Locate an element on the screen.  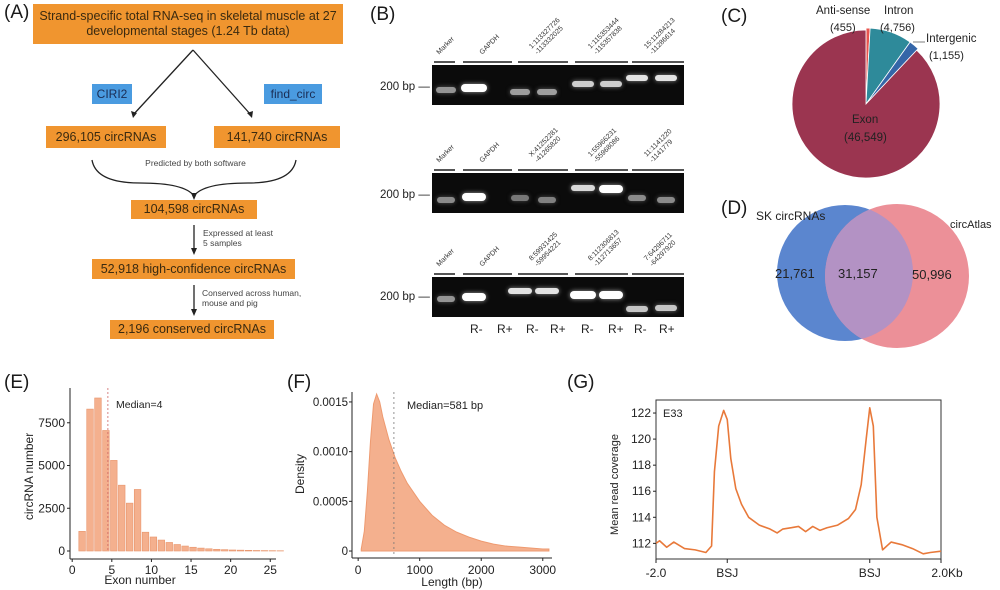
pie-intergenic-label: Intergenic is located at coordinates (951, 39).